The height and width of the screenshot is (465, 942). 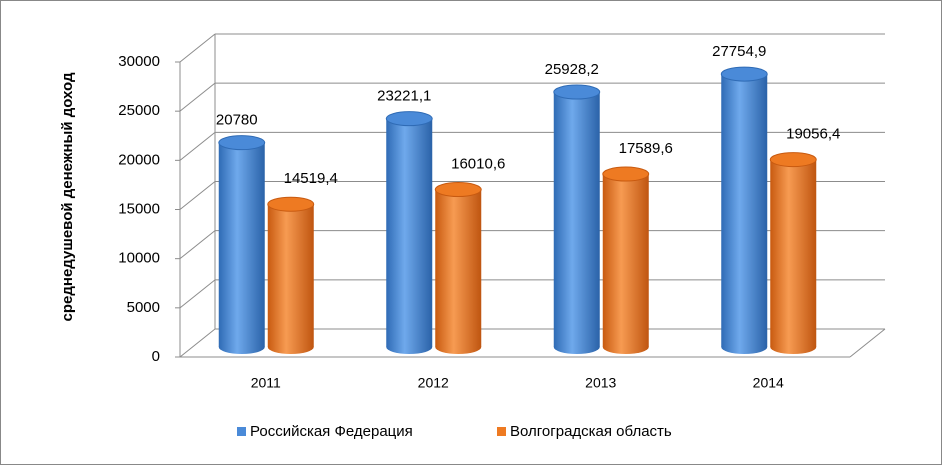 I want to click on value-label: 14519,4, so click(x=311, y=178).